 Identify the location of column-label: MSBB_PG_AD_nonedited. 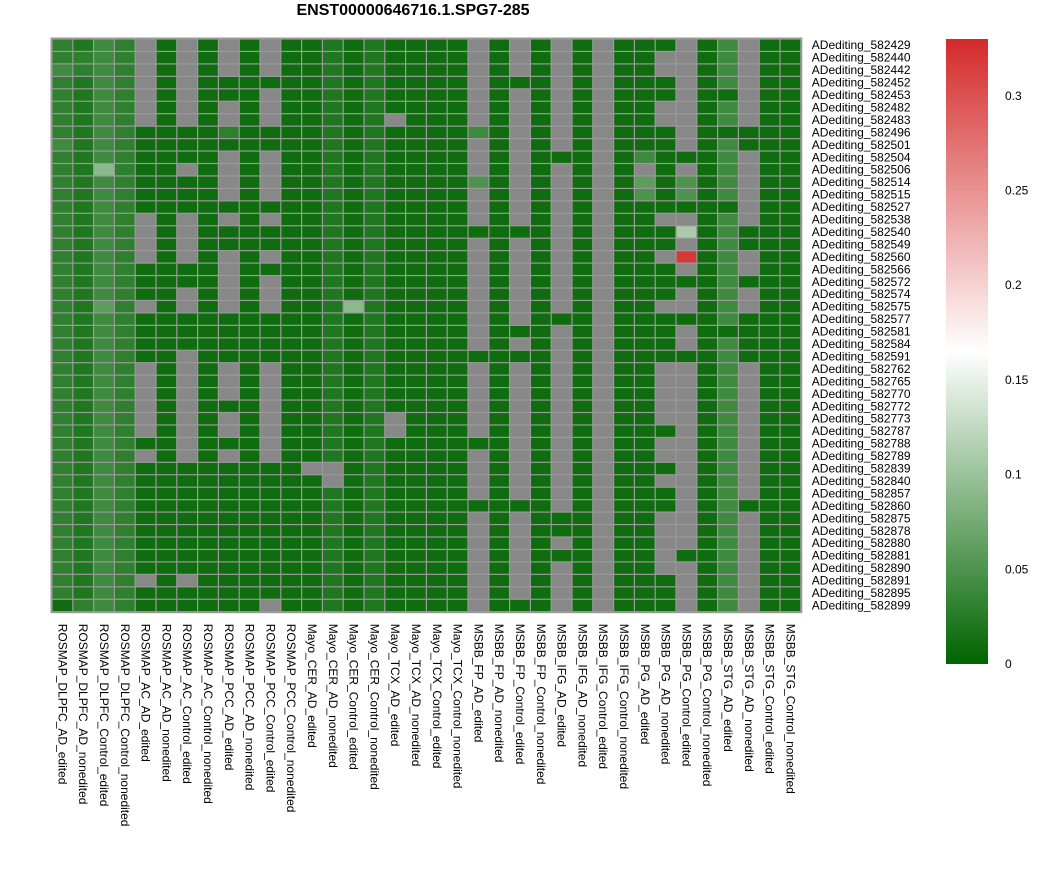
(666, 694).